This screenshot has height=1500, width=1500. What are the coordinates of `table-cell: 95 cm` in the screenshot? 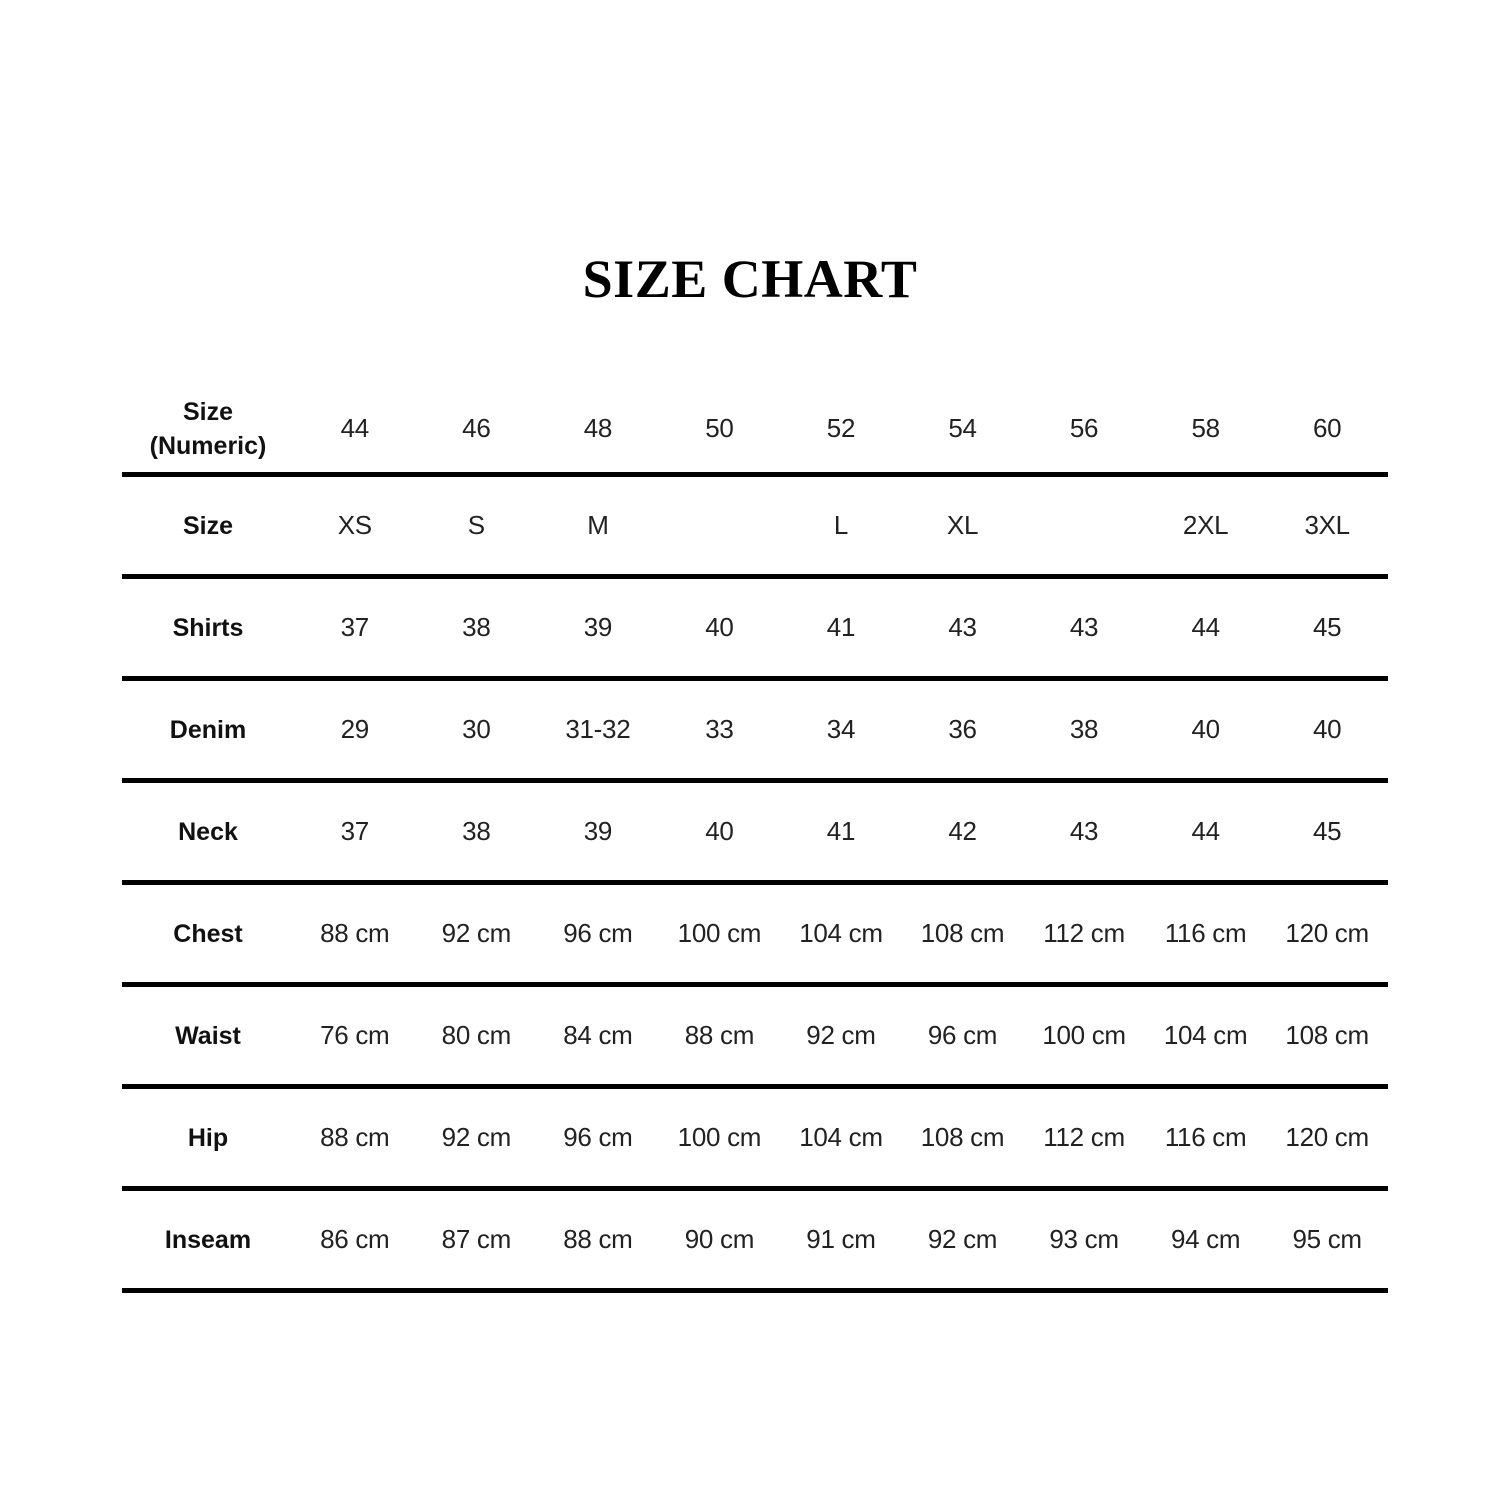 It's located at (1327, 1239).